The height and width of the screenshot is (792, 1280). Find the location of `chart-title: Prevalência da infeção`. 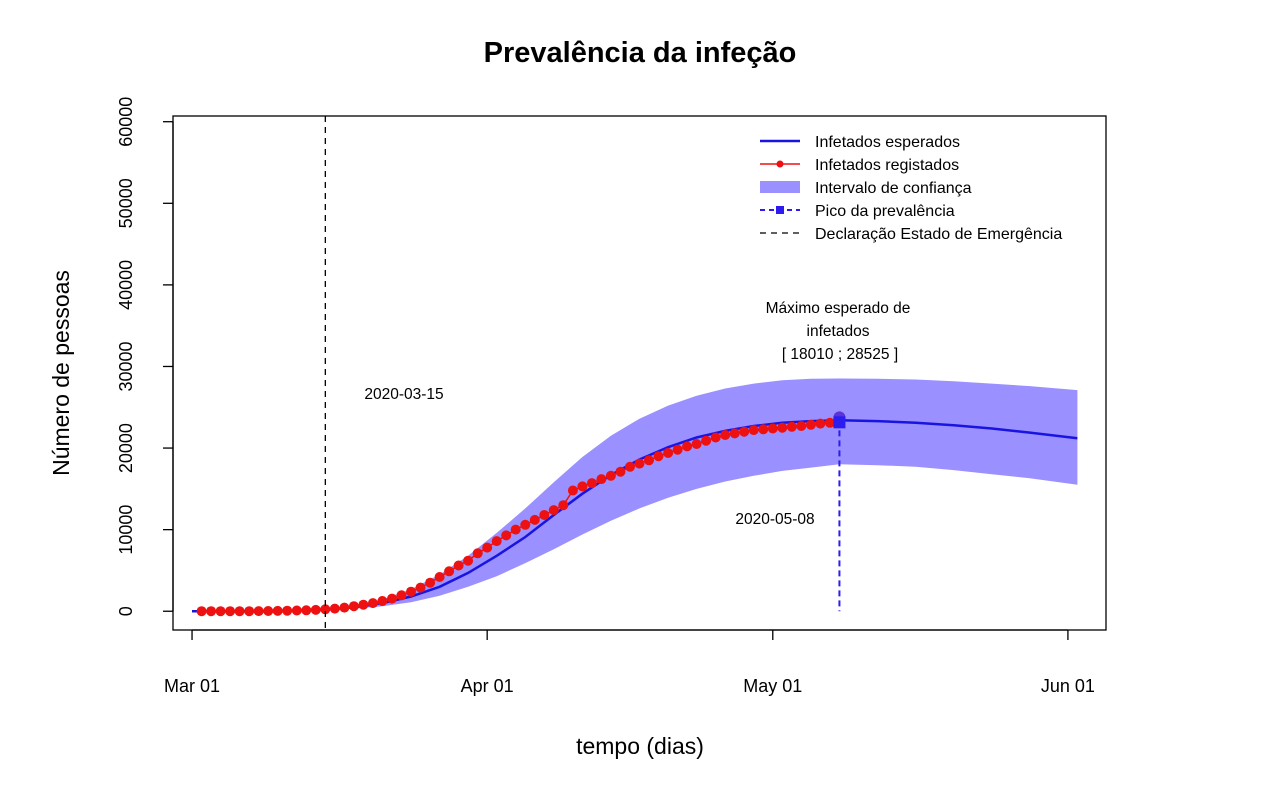

chart-title: Prevalência da infeção is located at coordinates (640, 53).